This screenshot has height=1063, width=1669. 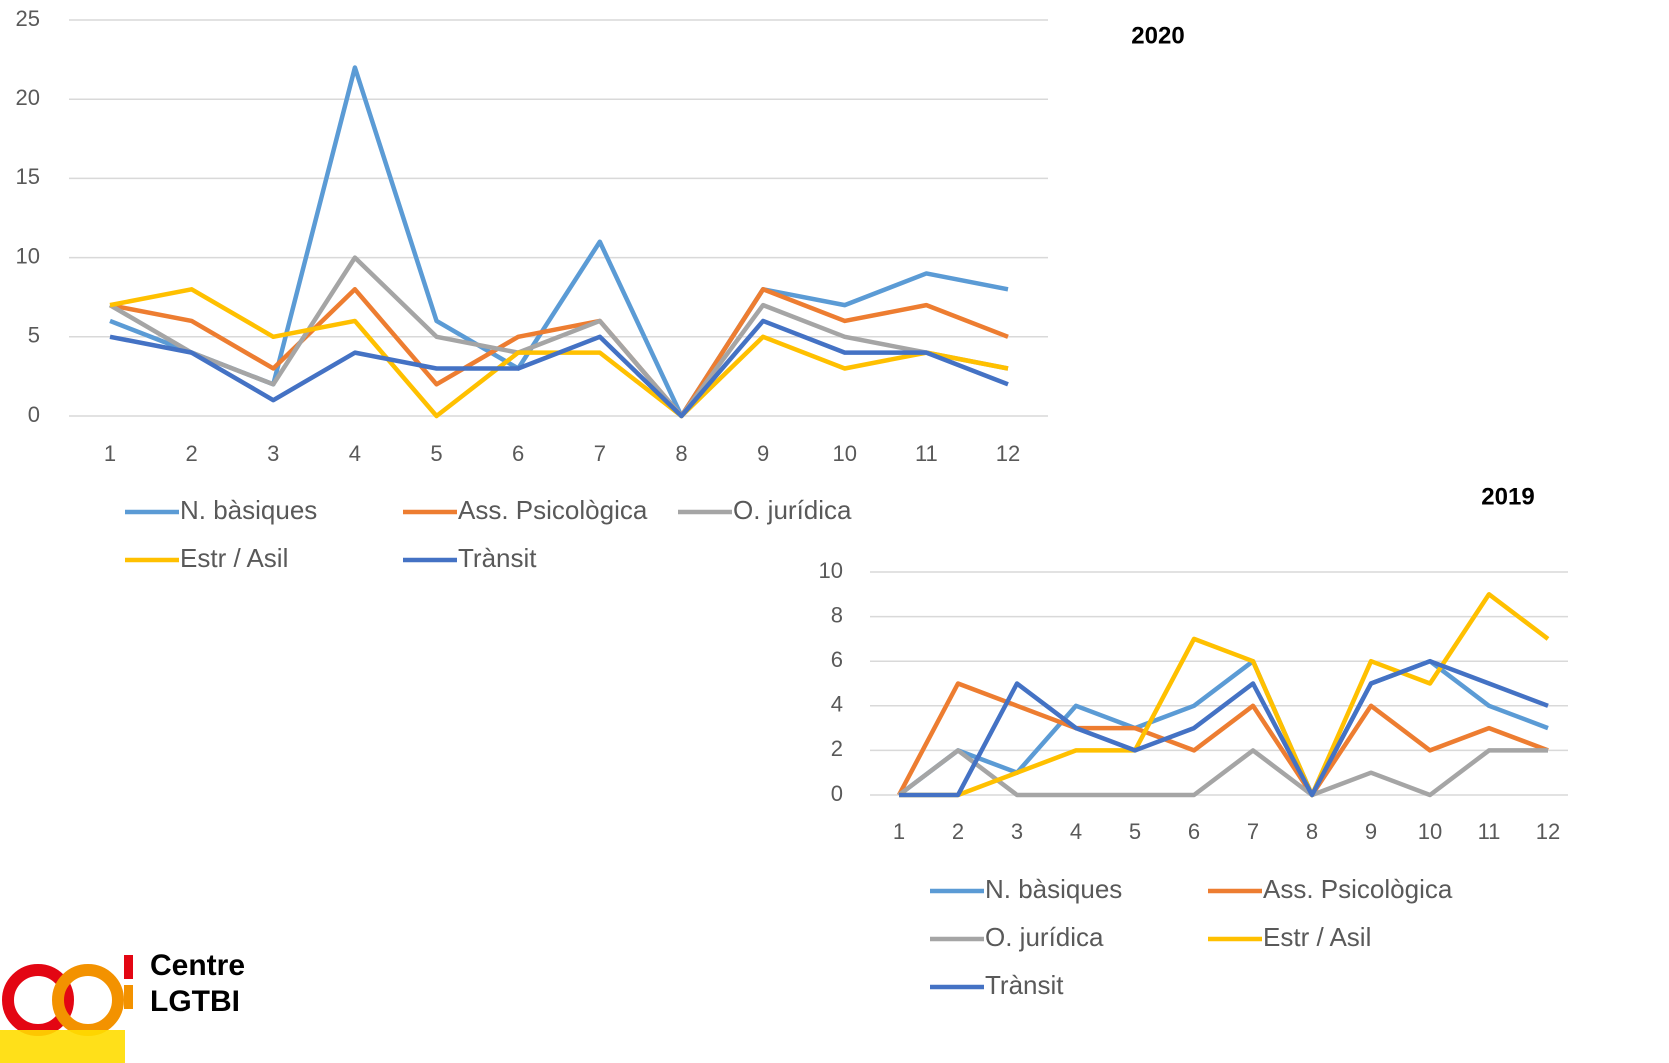 I want to click on y-tick-label: 6, so click(x=837, y=659).